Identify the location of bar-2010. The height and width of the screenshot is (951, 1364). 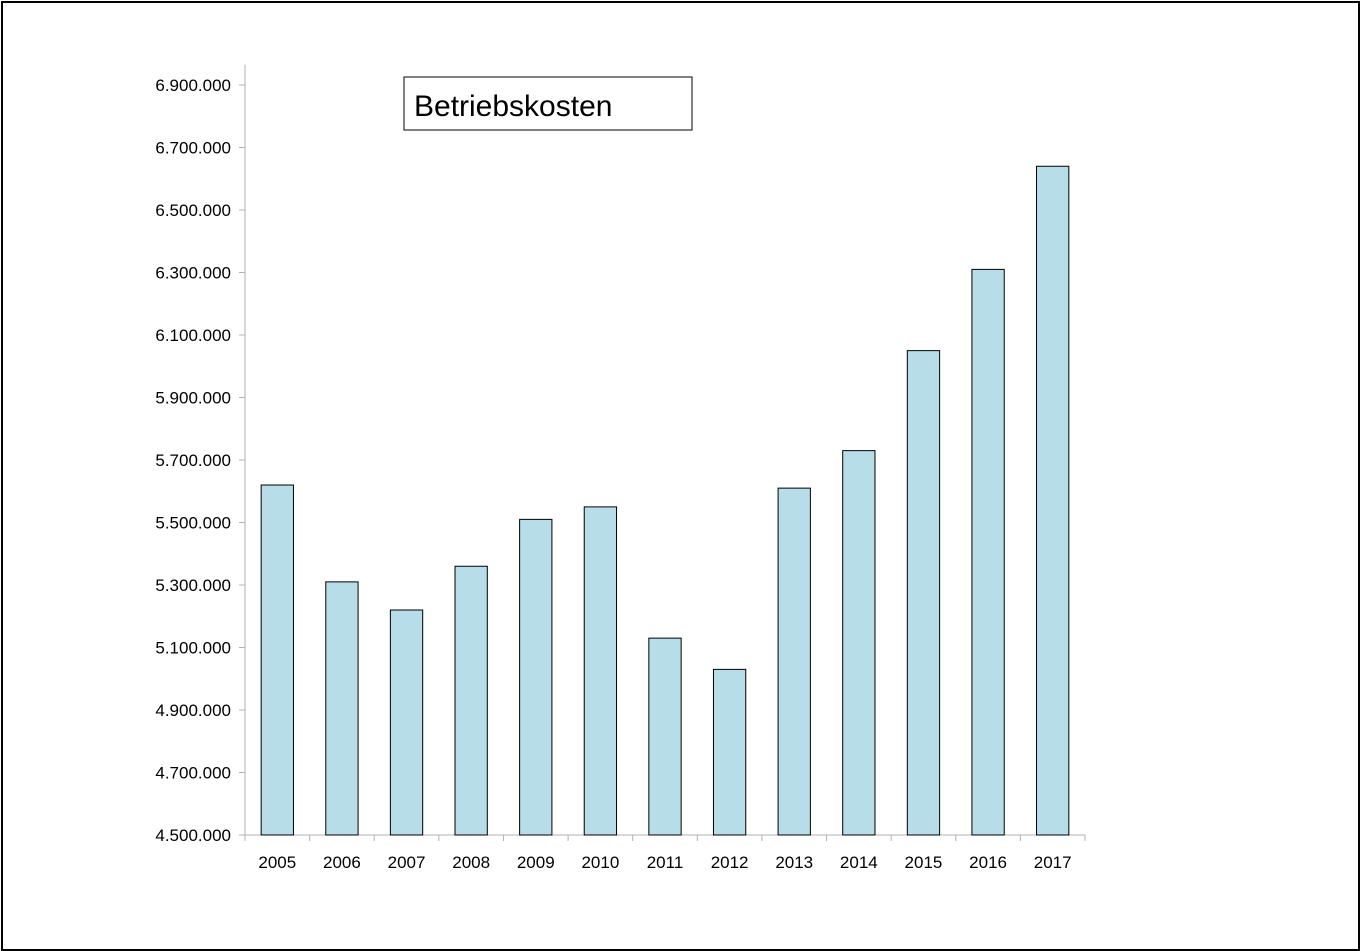
(600, 671).